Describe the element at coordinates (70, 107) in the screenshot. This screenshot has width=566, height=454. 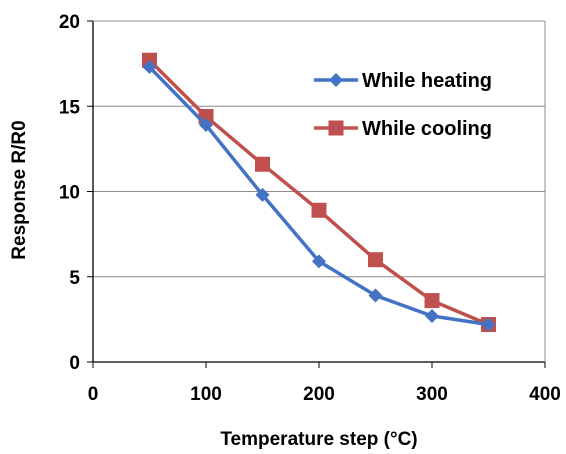
I see `y-tick-label-15: 15` at that location.